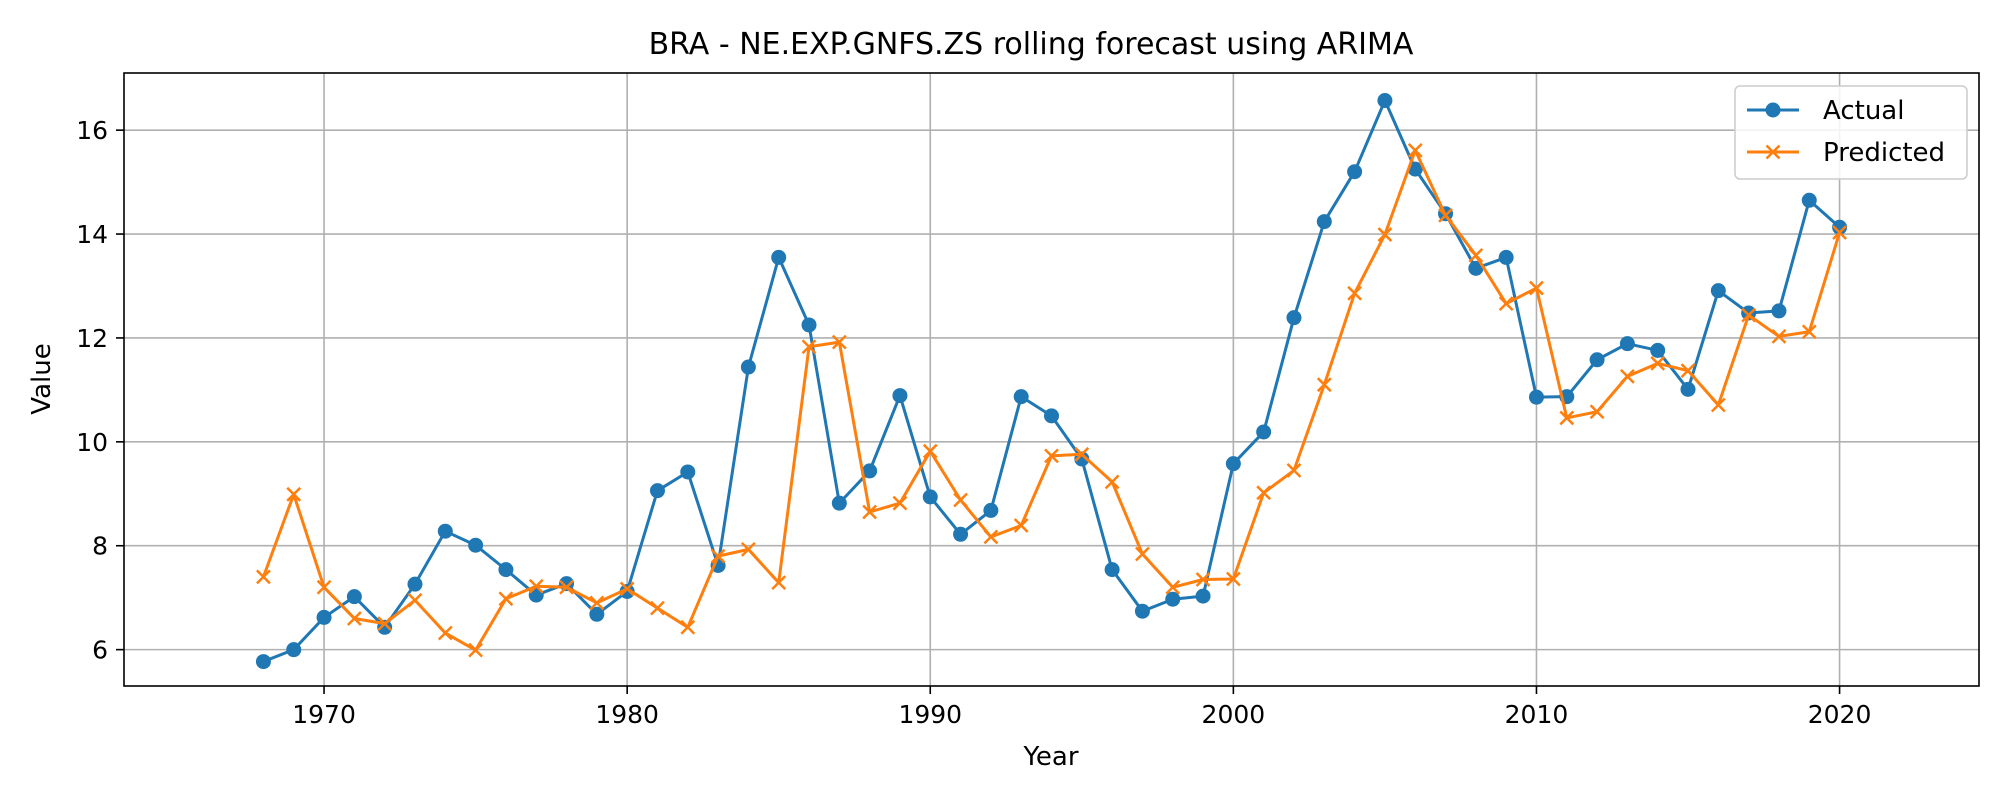 This screenshot has height=800, width=2000. What do you see at coordinates (1234, 714) in the screenshot?
I see `x-tick-label: 2000` at bounding box center [1234, 714].